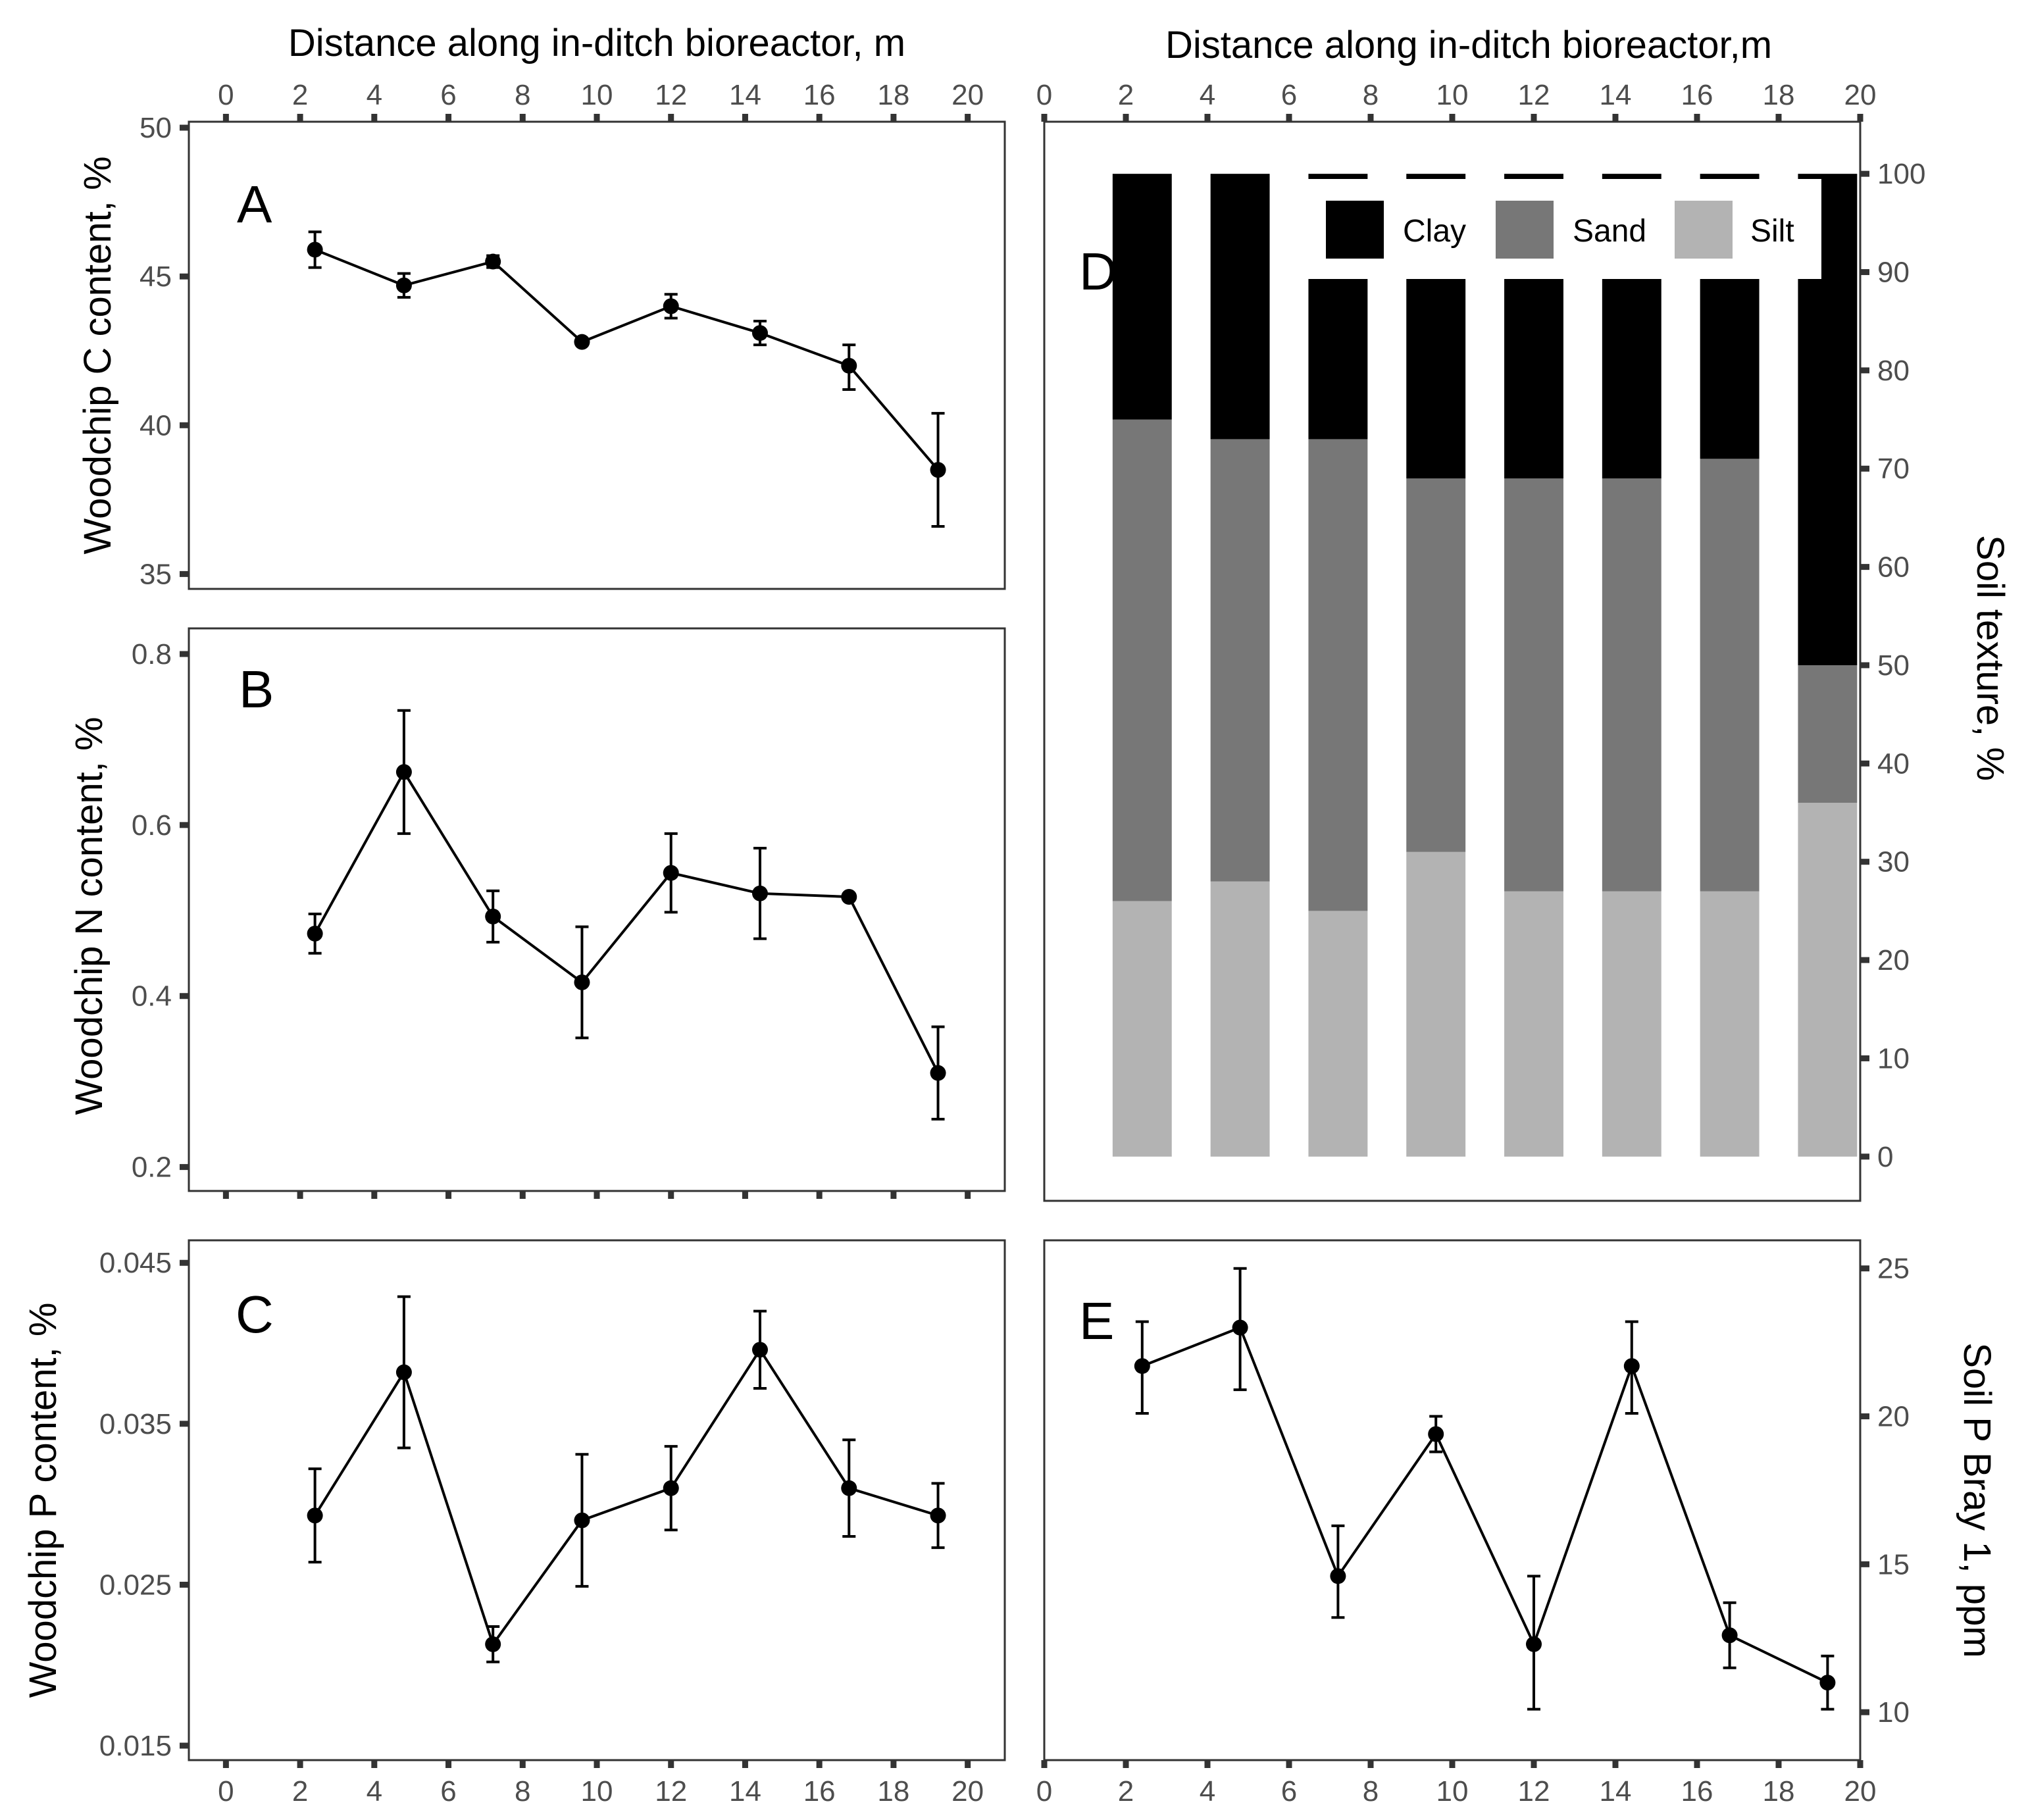  I want to click on legend-label-silt: Silt, so click(1772, 231).